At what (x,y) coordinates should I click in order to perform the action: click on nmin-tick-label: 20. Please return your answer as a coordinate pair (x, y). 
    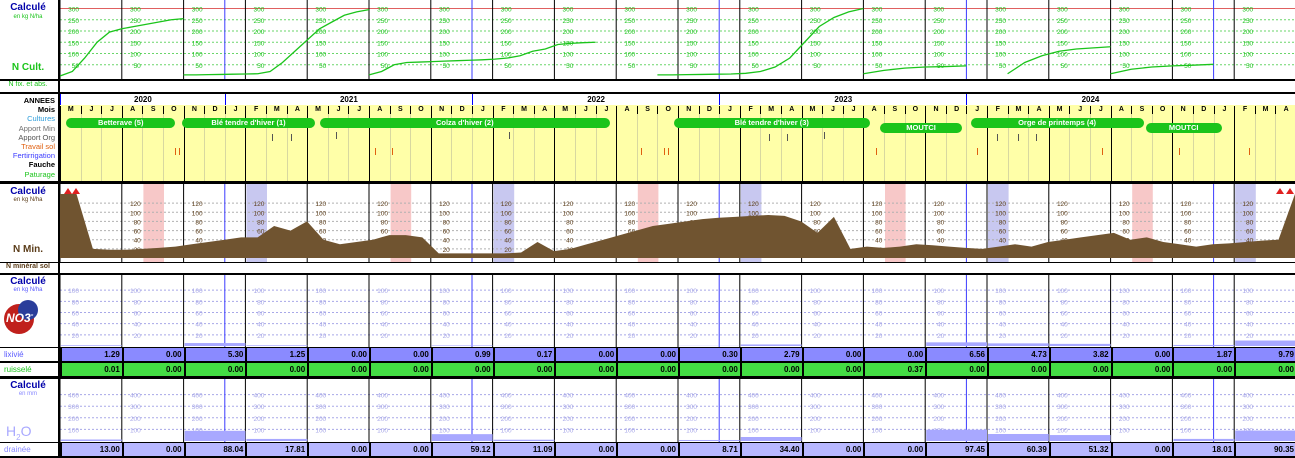
    Looking at the image, I should click on (447, 250).